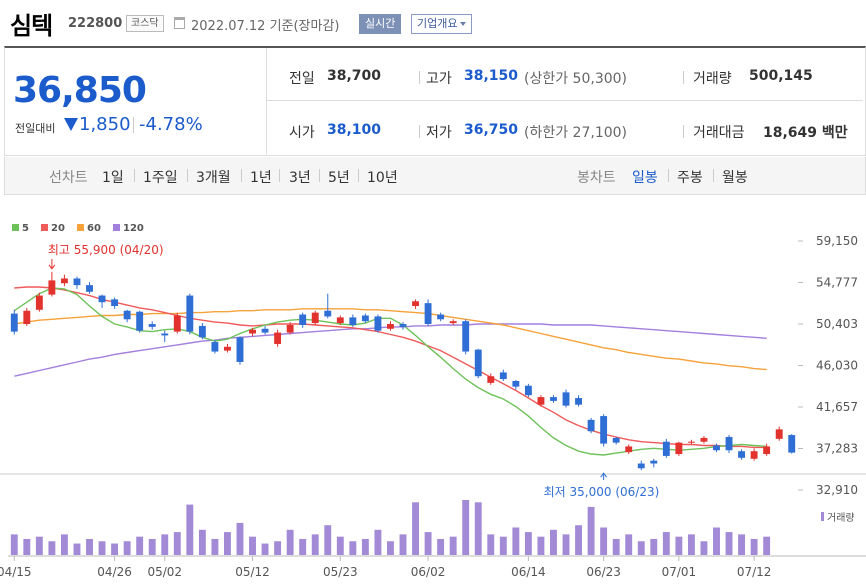 The image size is (866, 584). I want to click on low-value: 36,750, so click(491, 130).